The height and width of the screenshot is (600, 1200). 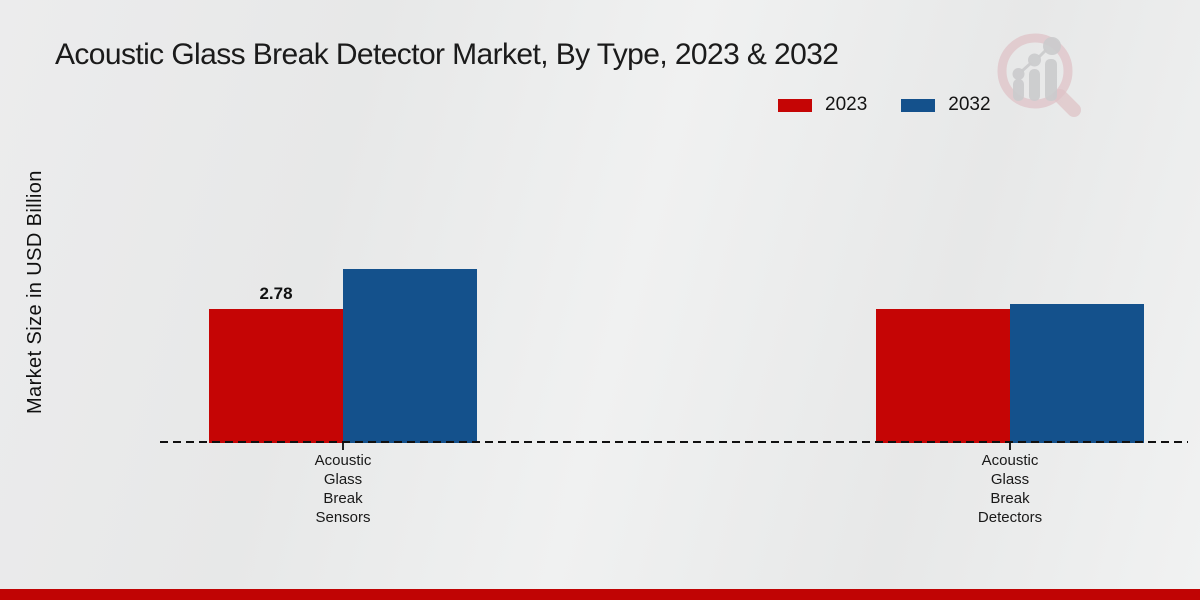 I want to click on legend-item-2032: 2032, so click(x=946, y=105).